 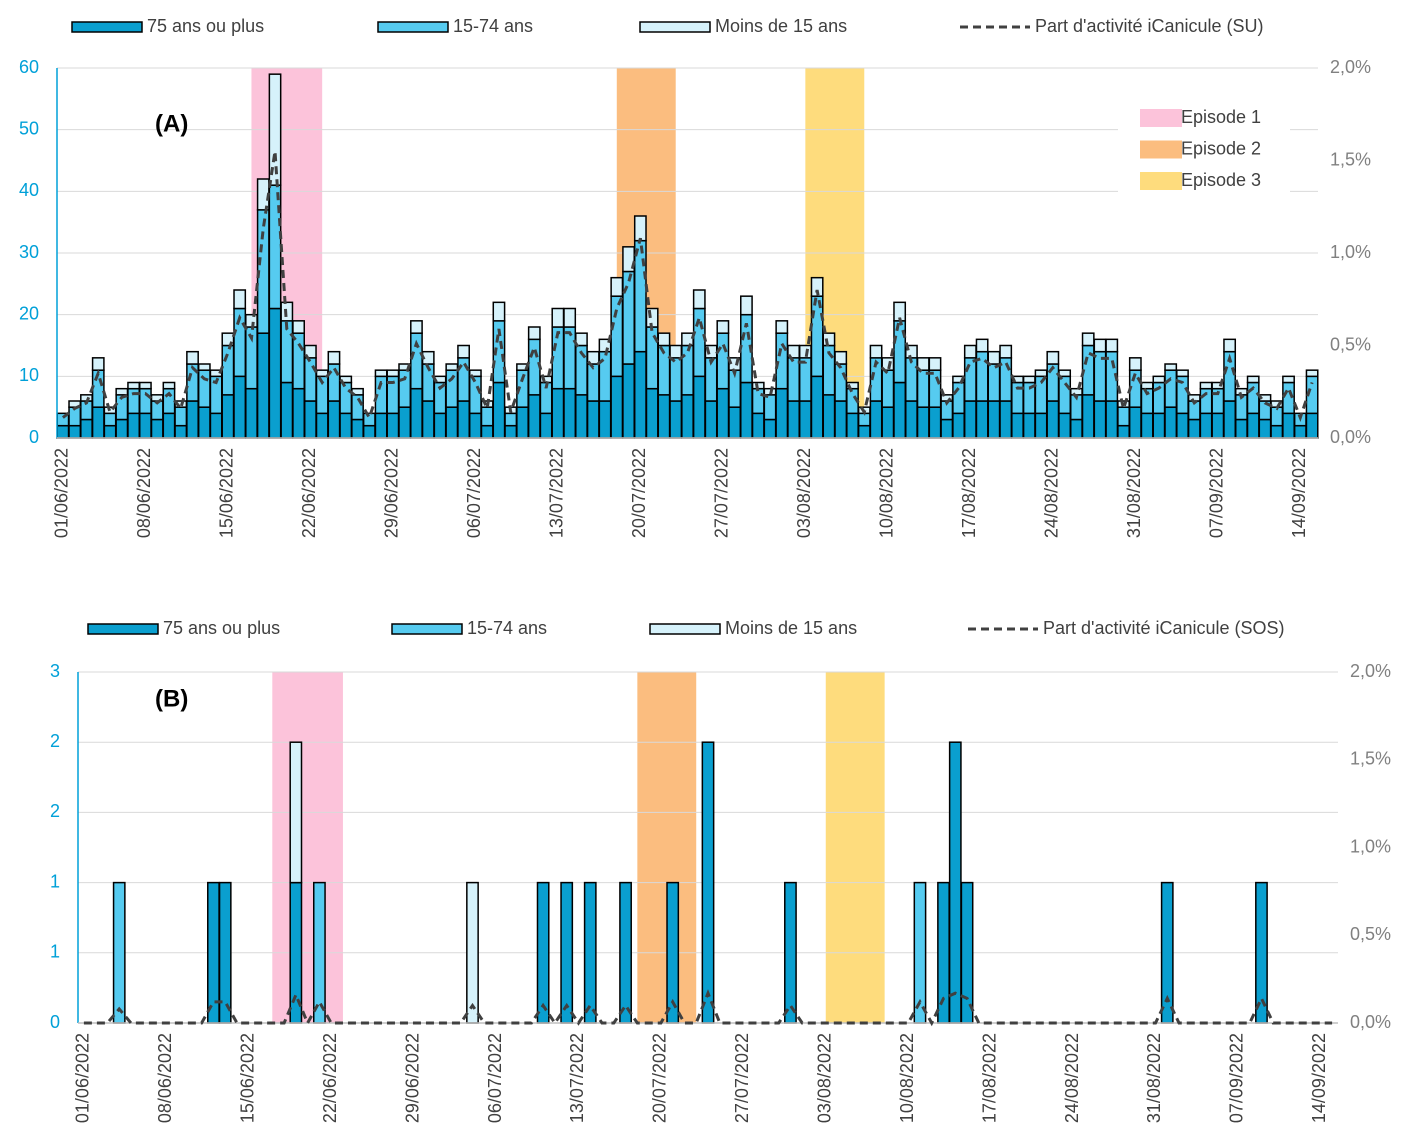 I want to click on x-tick-label: 01/06/2022, so click(x=83, y=1078).